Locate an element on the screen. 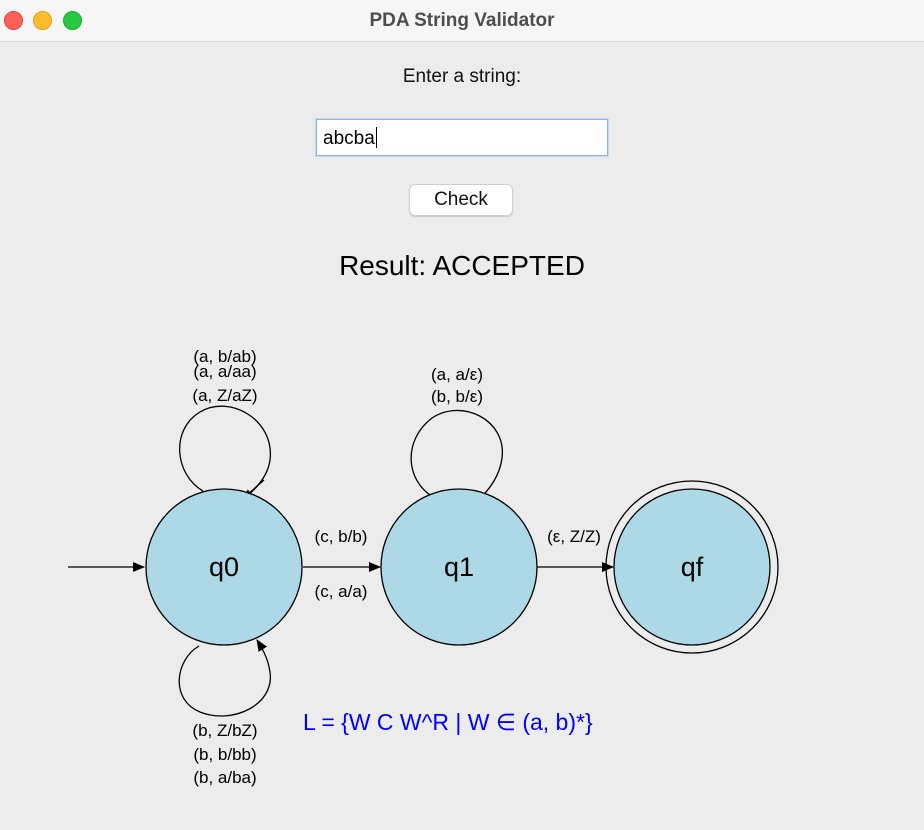  state-q0-label: q0 is located at coordinates (224, 567).